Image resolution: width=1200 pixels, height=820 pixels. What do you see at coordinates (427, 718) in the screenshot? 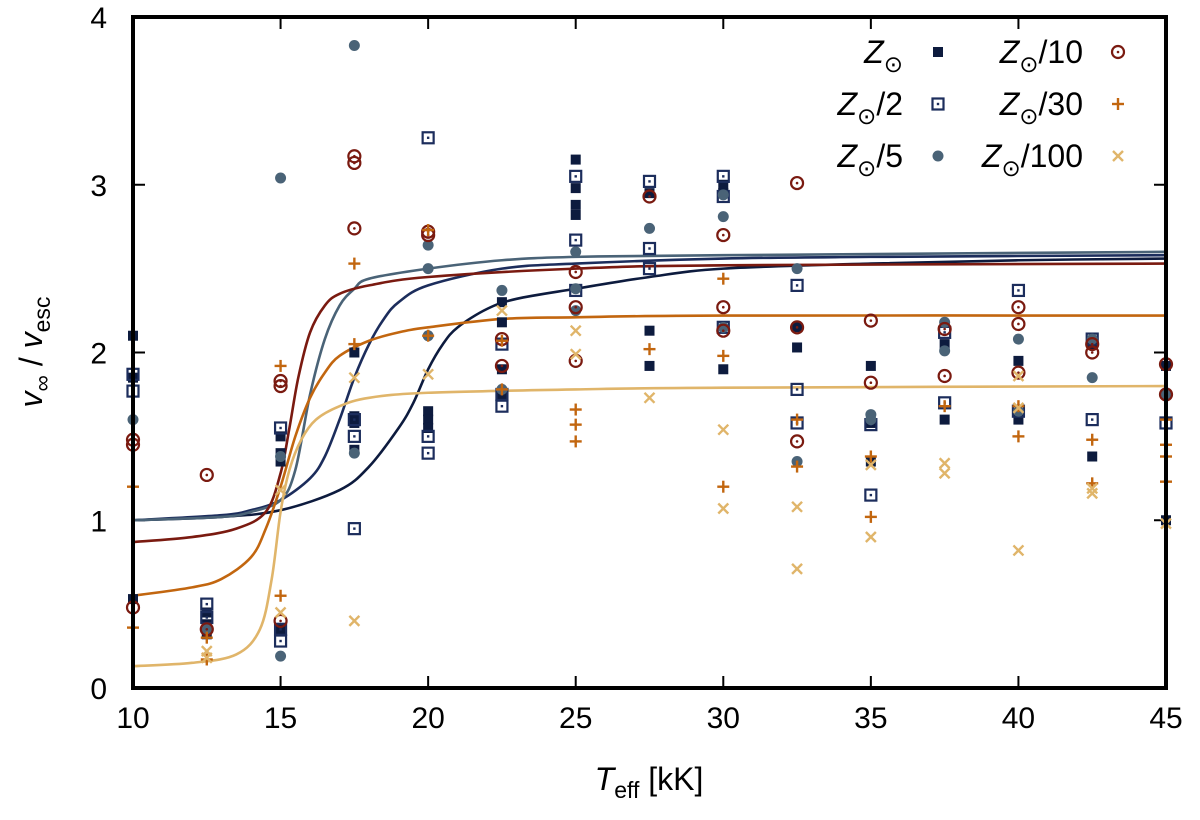
I see `x-tick-label: 20` at bounding box center [427, 718].